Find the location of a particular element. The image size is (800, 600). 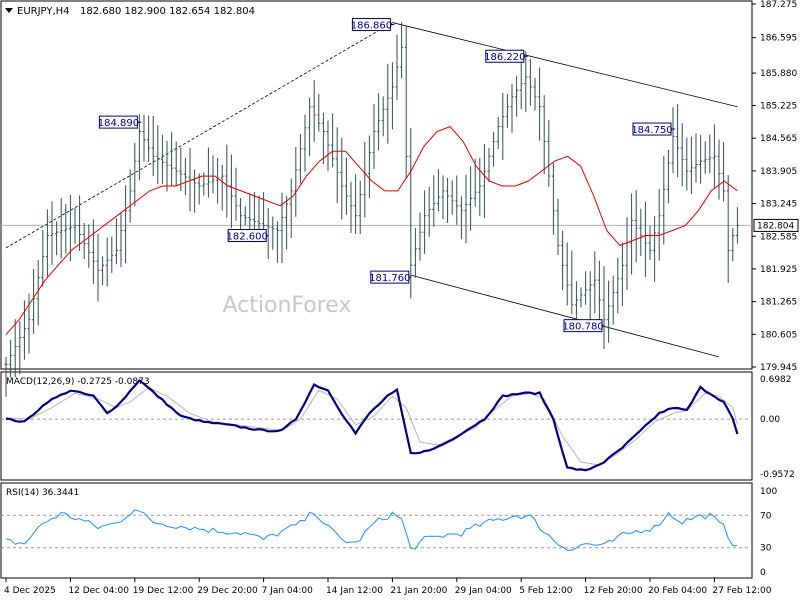

time-tick-label: 29 Dec 20:00 is located at coordinates (227, 591).